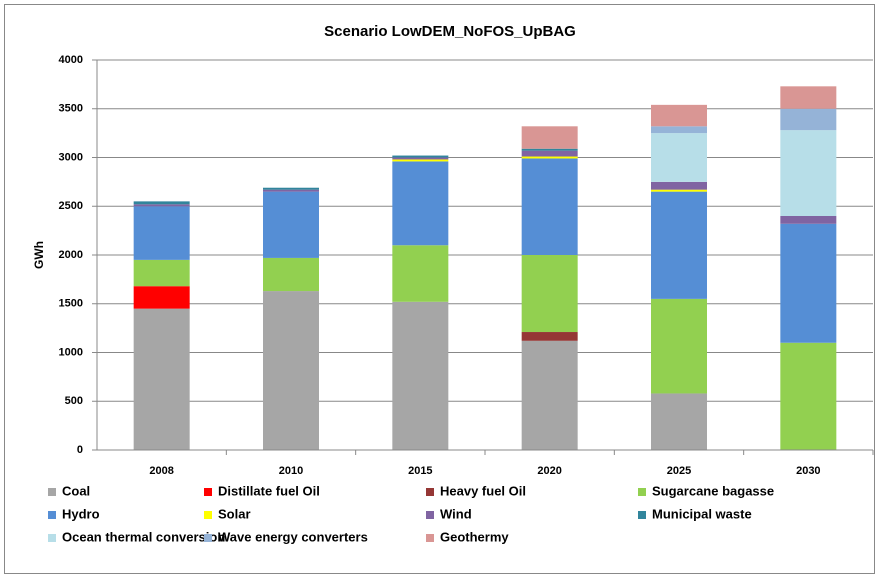  What do you see at coordinates (71, 157) in the screenshot?
I see `y-tick-label: 3000` at bounding box center [71, 157].